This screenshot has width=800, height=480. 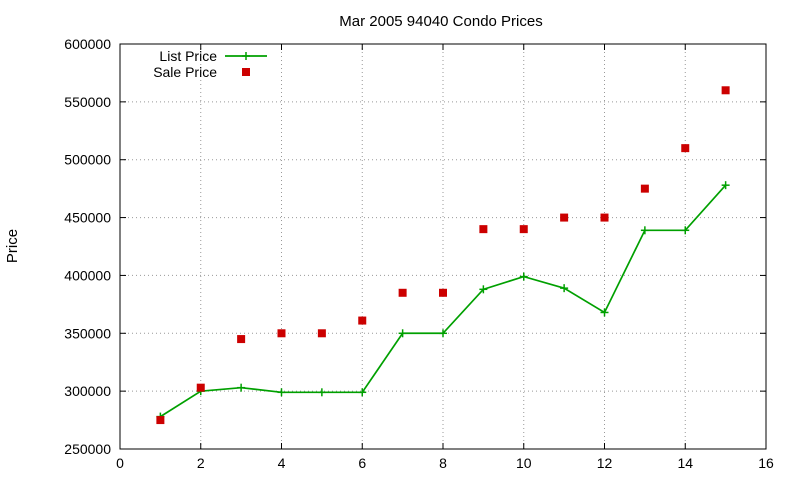 I want to click on x-tick-label: 12, so click(x=605, y=463).